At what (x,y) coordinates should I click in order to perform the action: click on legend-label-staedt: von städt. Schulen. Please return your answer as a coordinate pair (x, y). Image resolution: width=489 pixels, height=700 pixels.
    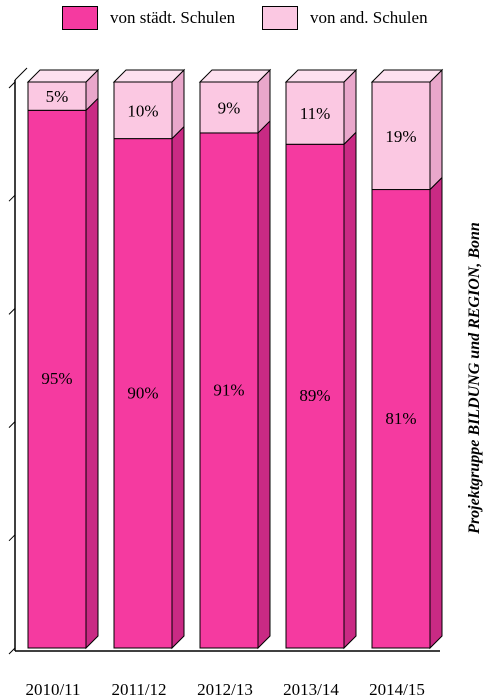
    Looking at the image, I should click on (173, 17).